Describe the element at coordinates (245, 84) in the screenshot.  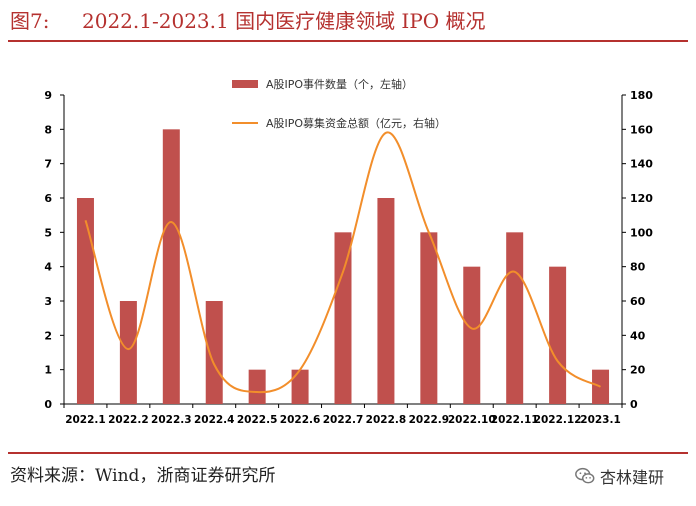
I see `legend-swatch-bar` at that location.